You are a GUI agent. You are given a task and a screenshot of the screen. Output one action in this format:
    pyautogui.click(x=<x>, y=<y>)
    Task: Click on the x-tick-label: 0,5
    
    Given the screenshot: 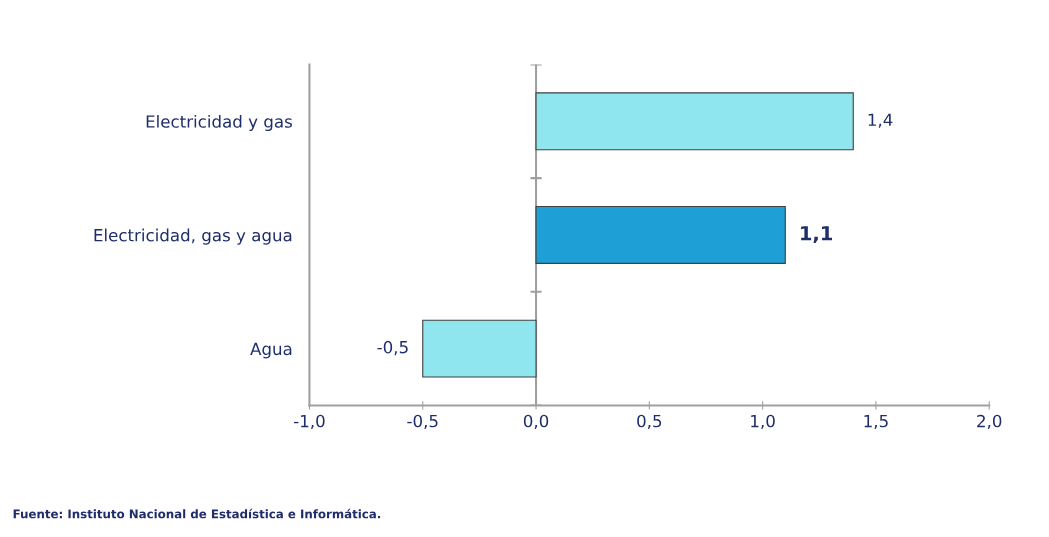 What is the action you would take?
    pyautogui.click(x=649, y=422)
    